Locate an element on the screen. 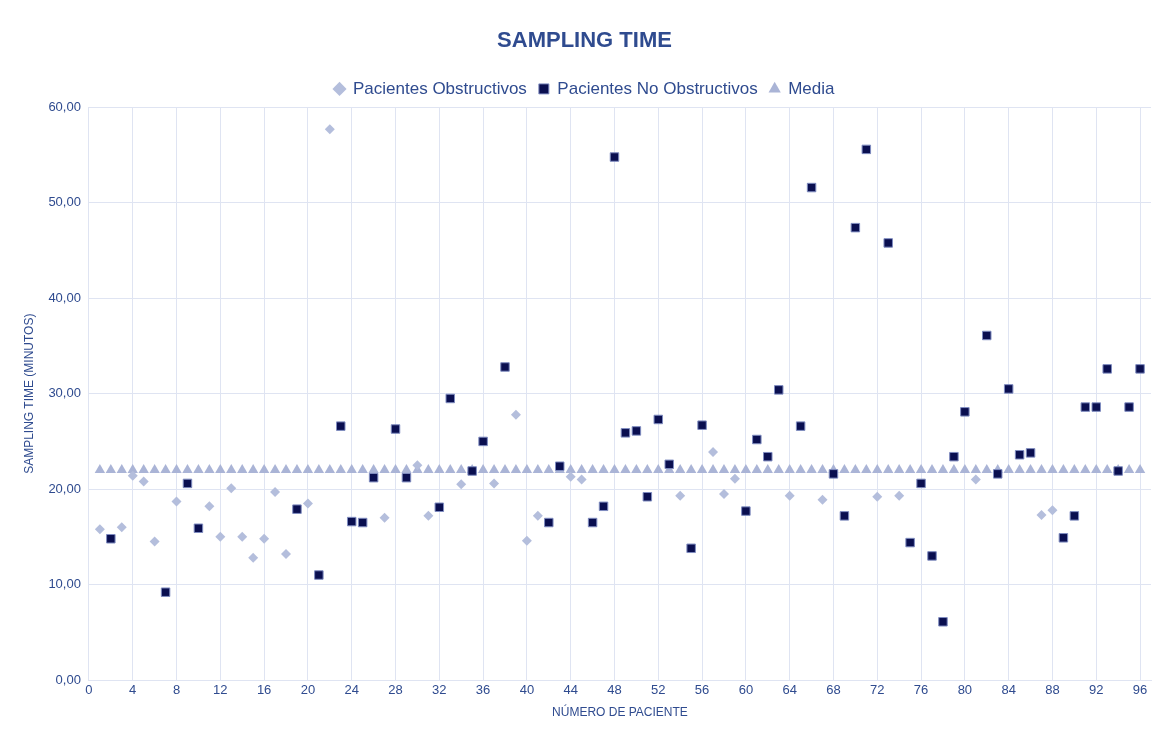 This screenshot has width=1173, height=738. x-tick-label: 40 is located at coordinates (527, 690).